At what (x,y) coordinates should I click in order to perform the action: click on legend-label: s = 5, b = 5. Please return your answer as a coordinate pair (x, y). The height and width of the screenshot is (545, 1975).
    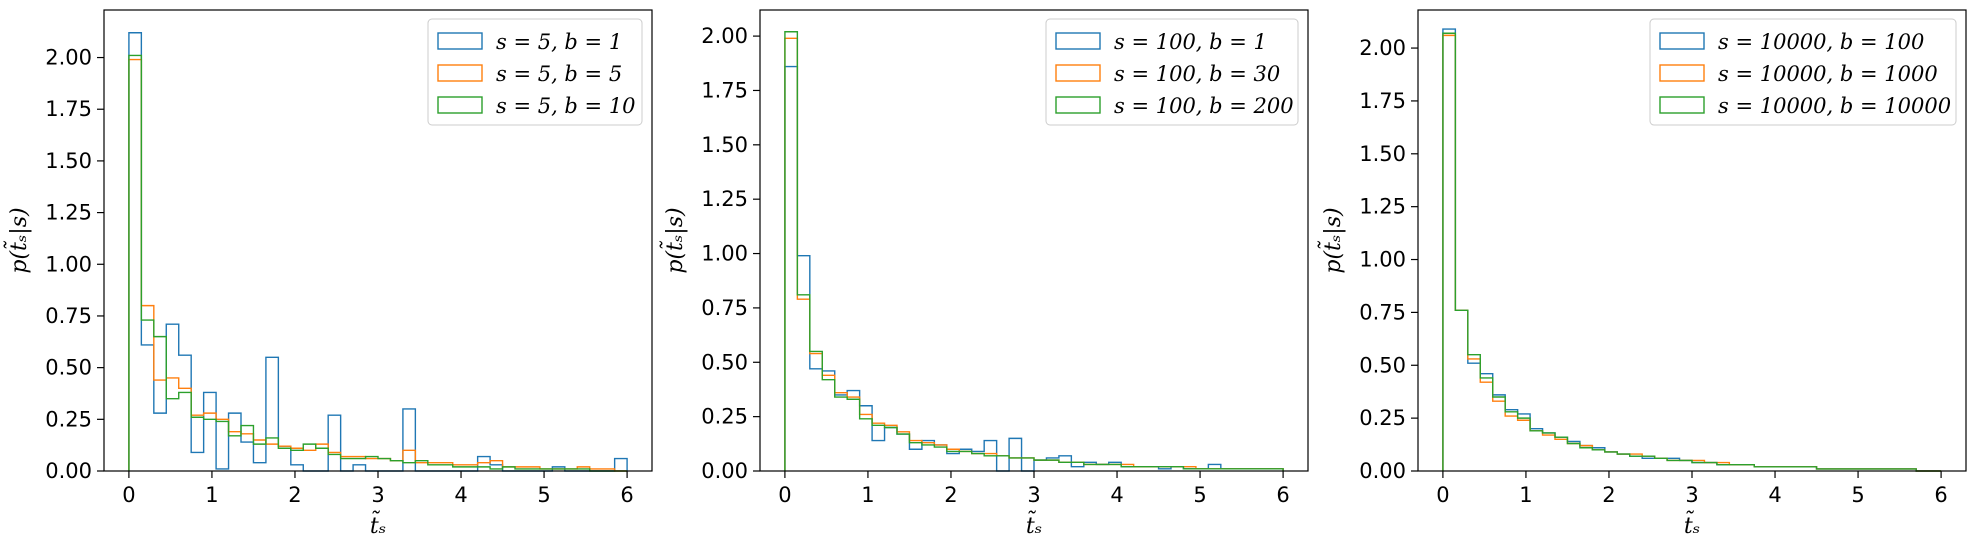
    Looking at the image, I should click on (559, 74).